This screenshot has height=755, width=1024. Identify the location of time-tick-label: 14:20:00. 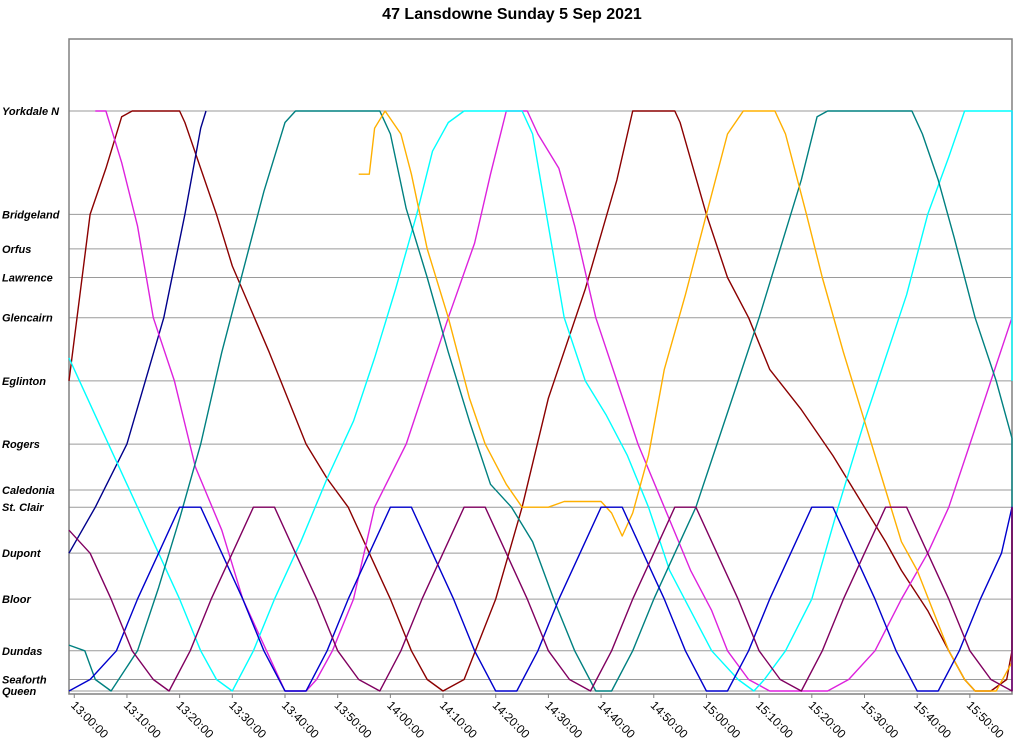
(511, 719).